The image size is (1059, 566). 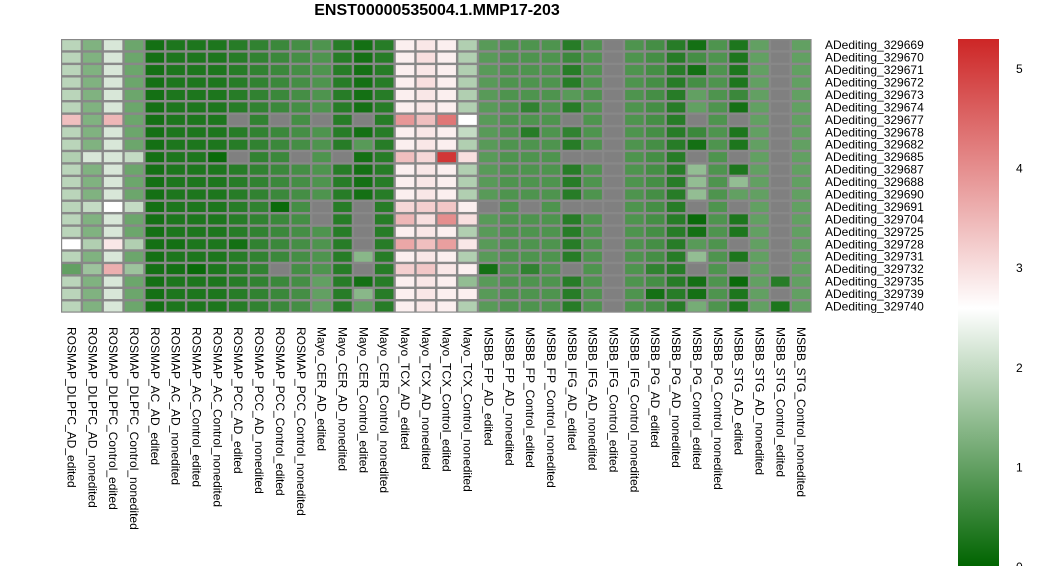 I want to click on column-label: ROSMAP_PCC_Control_edited, so click(x=280, y=411).